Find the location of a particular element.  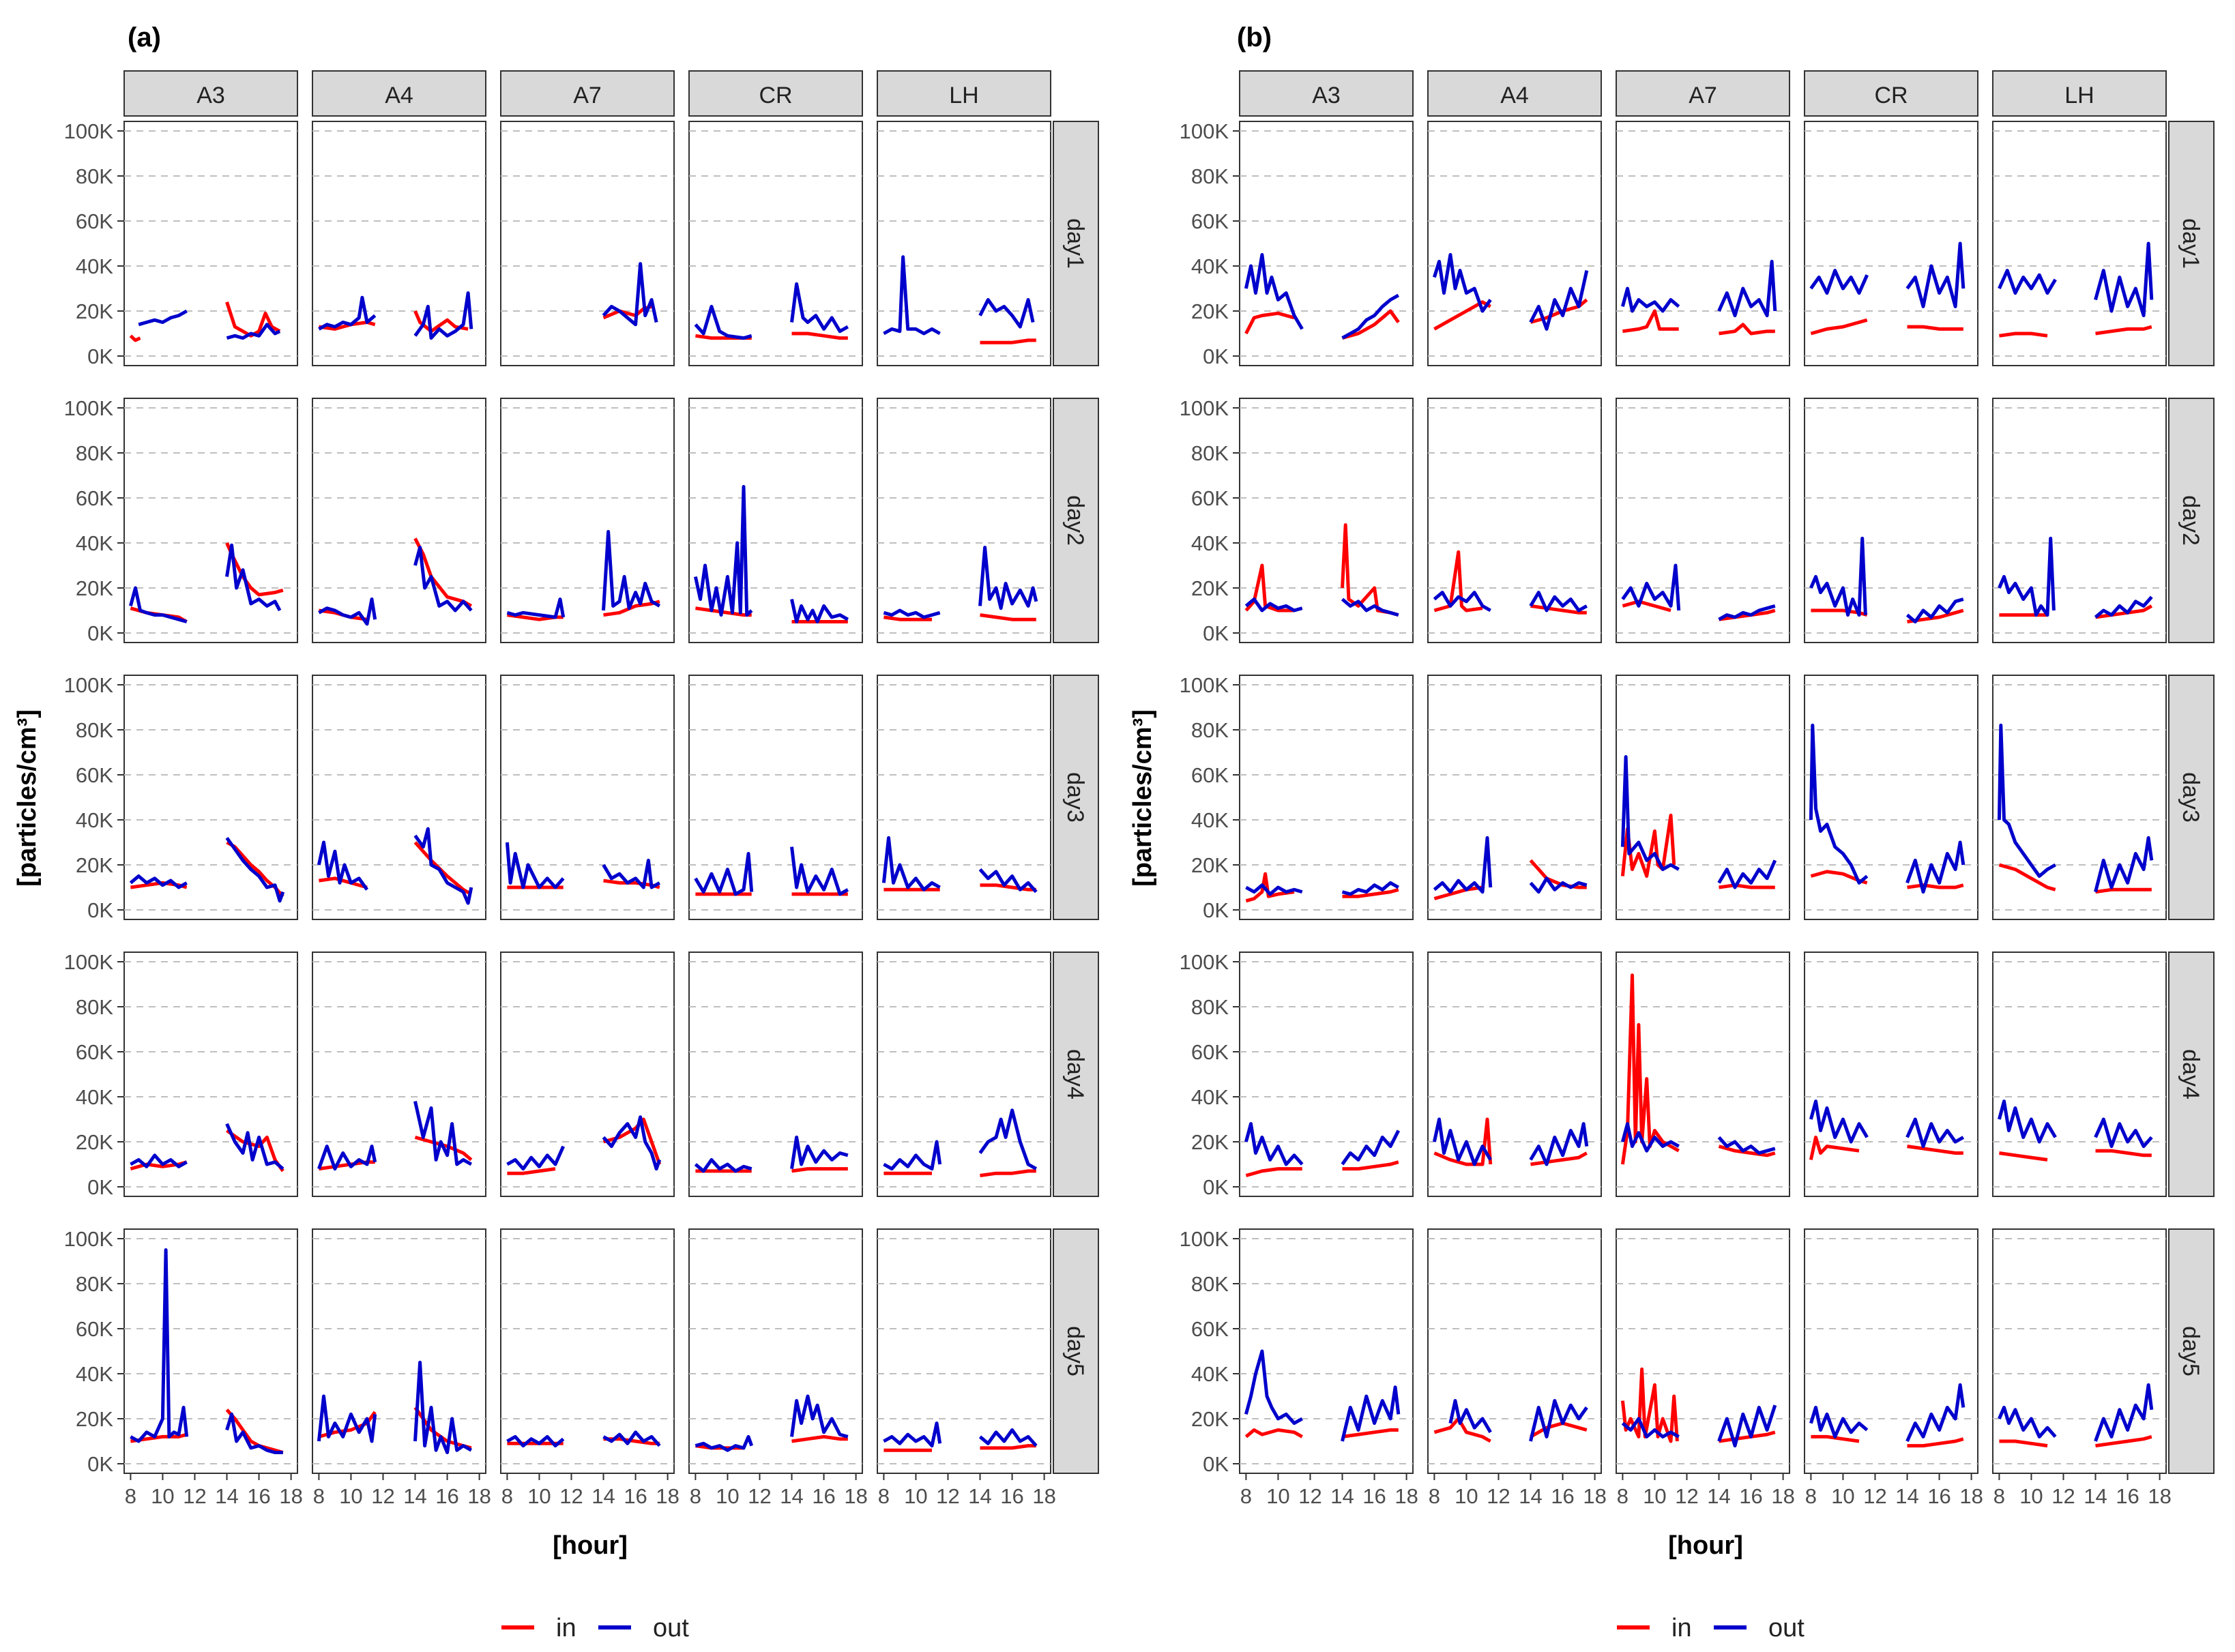

y-tick-label: 40K is located at coordinates (95, 820).